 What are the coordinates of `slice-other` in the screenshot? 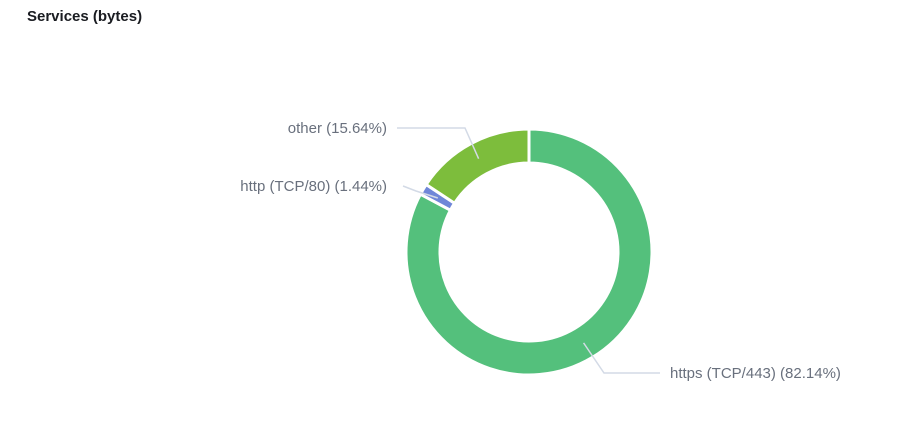 It's located at (477, 166).